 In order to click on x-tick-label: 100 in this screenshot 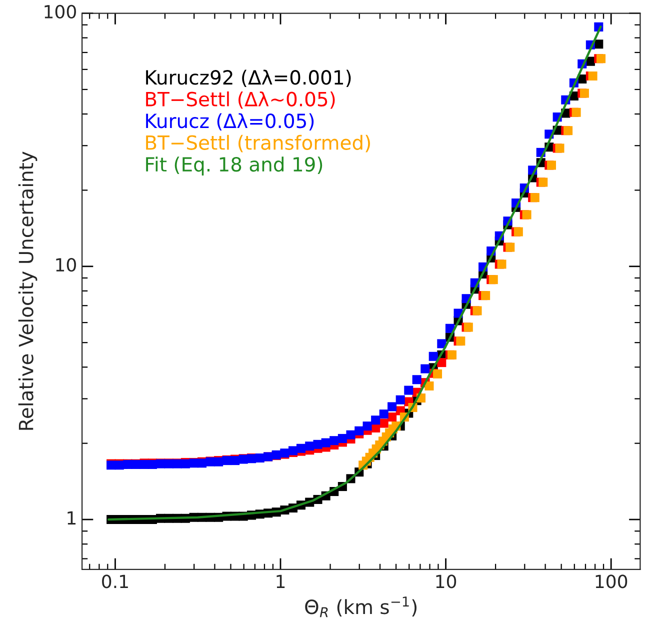, I will do `click(612, 581)`.